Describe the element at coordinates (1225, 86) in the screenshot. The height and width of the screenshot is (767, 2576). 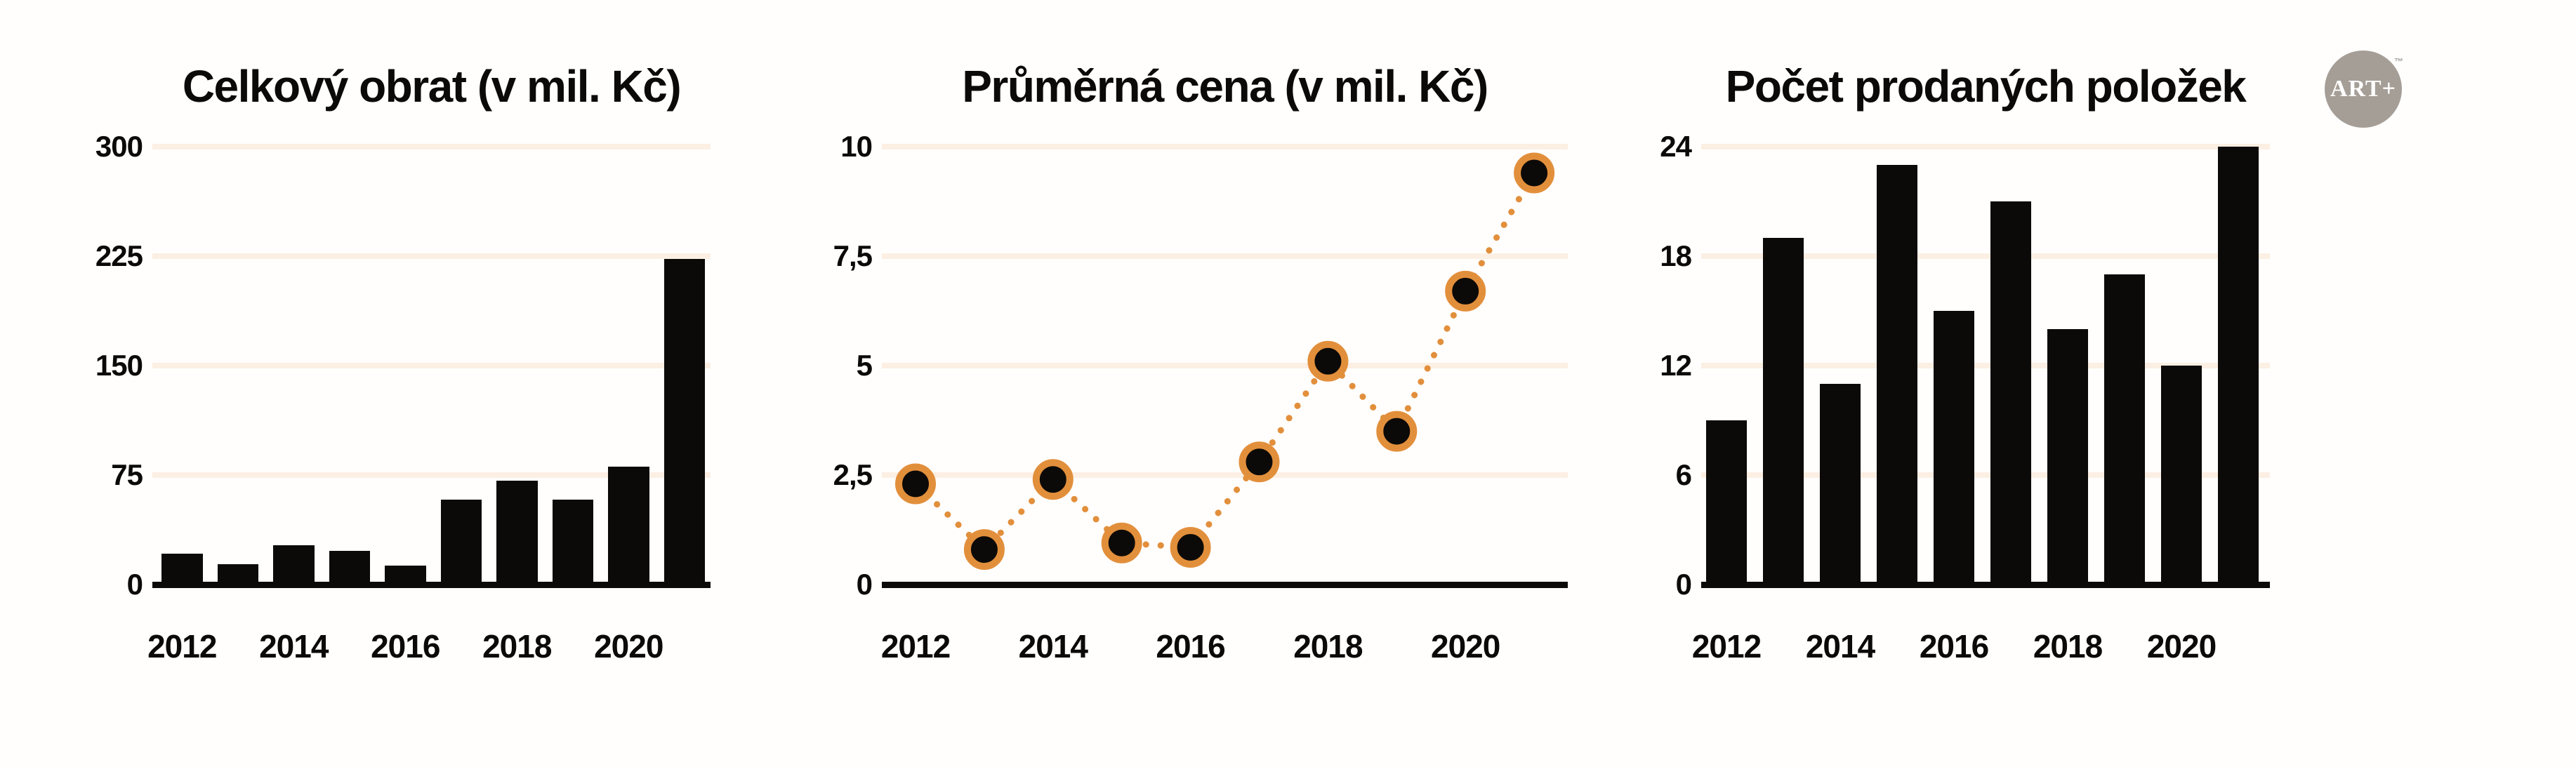
I see `chart-title-average-price: Průměrná cena (v mil. Kč)` at that location.